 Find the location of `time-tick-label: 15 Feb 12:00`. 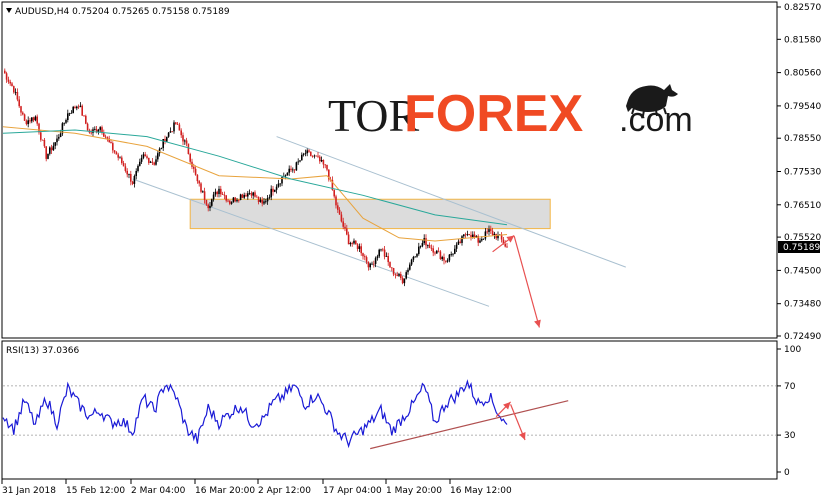

time-tick-label: 15 Feb 12:00 is located at coordinates (95, 491).